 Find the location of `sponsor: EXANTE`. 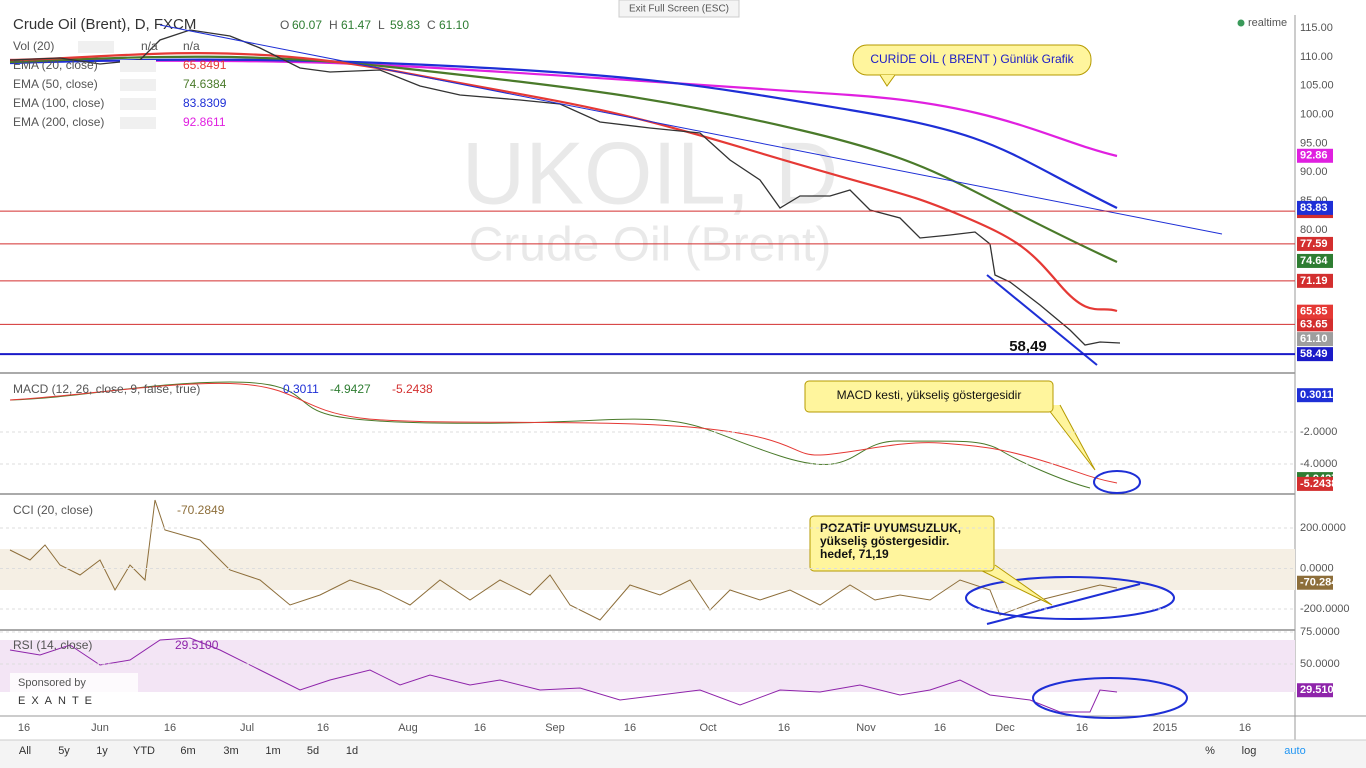

sponsor: EXANTE is located at coordinates (58, 701).